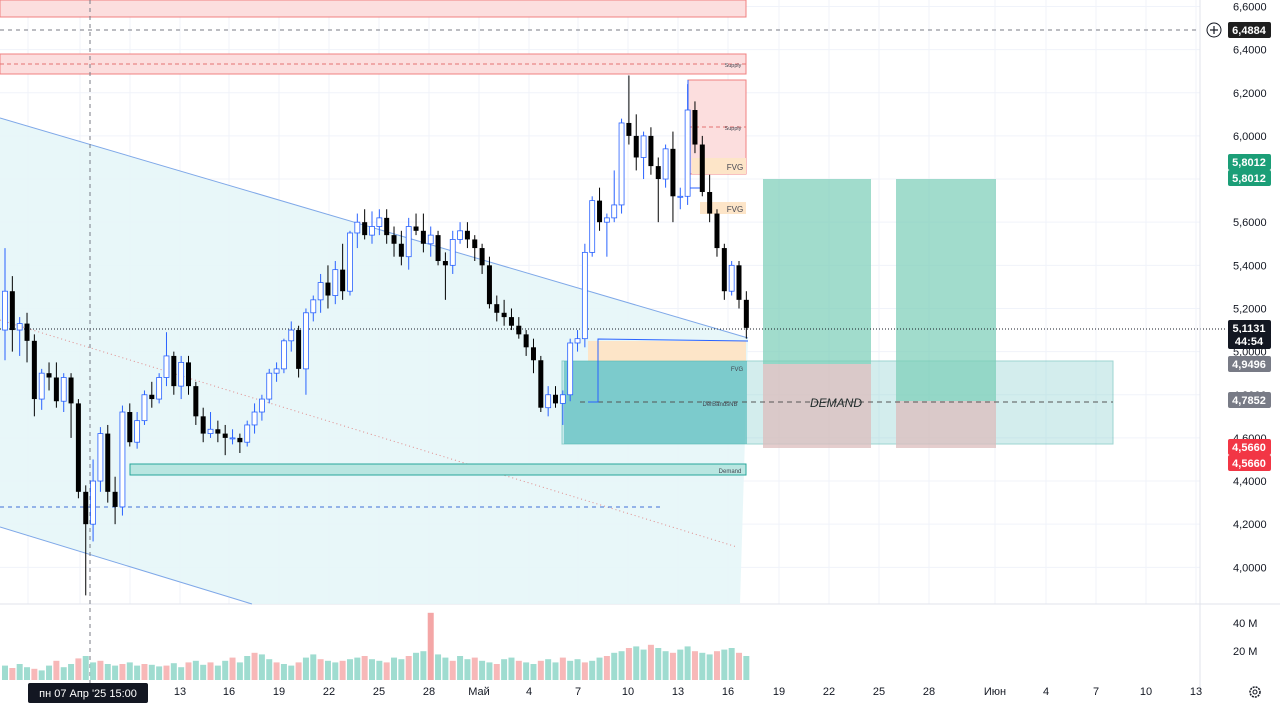  Describe the element at coordinates (879, 692) in the screenshot. I see `time-tick-label: 25` at that location.